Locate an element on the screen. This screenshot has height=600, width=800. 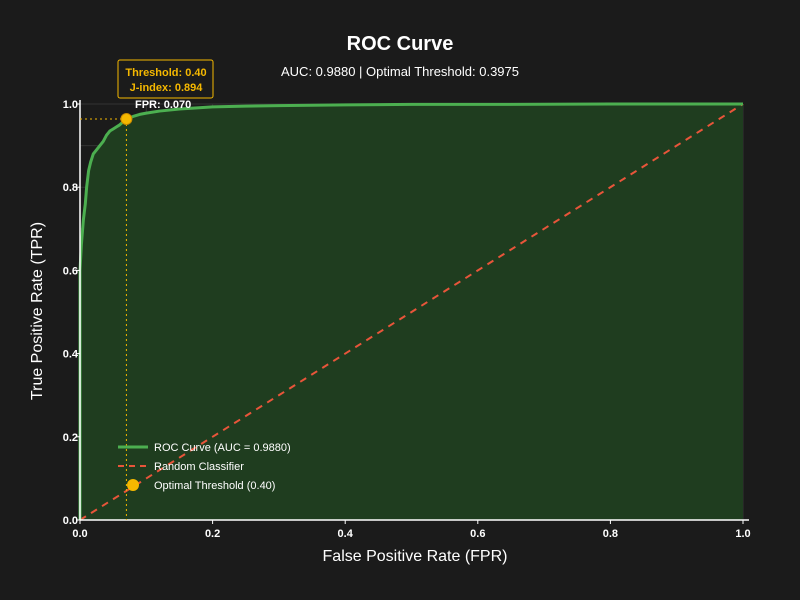
legend-optimal-swatch is located at coordinates (133, 485).